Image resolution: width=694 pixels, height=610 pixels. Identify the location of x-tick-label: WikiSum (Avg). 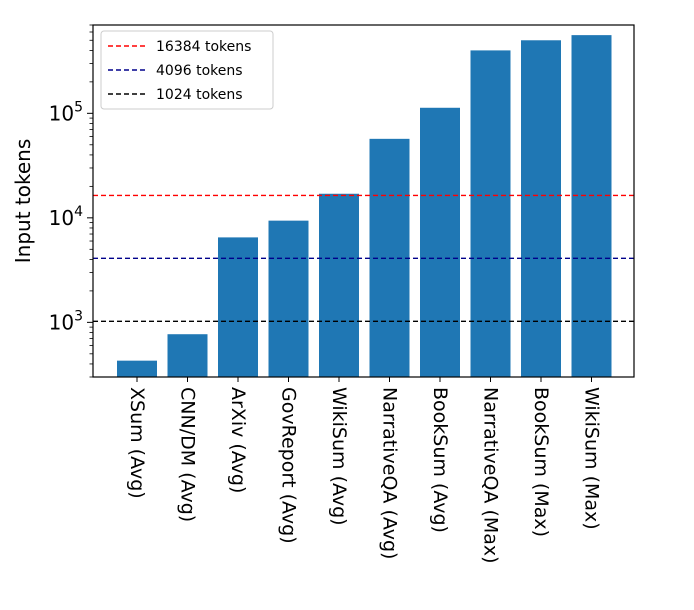
(339, 456).